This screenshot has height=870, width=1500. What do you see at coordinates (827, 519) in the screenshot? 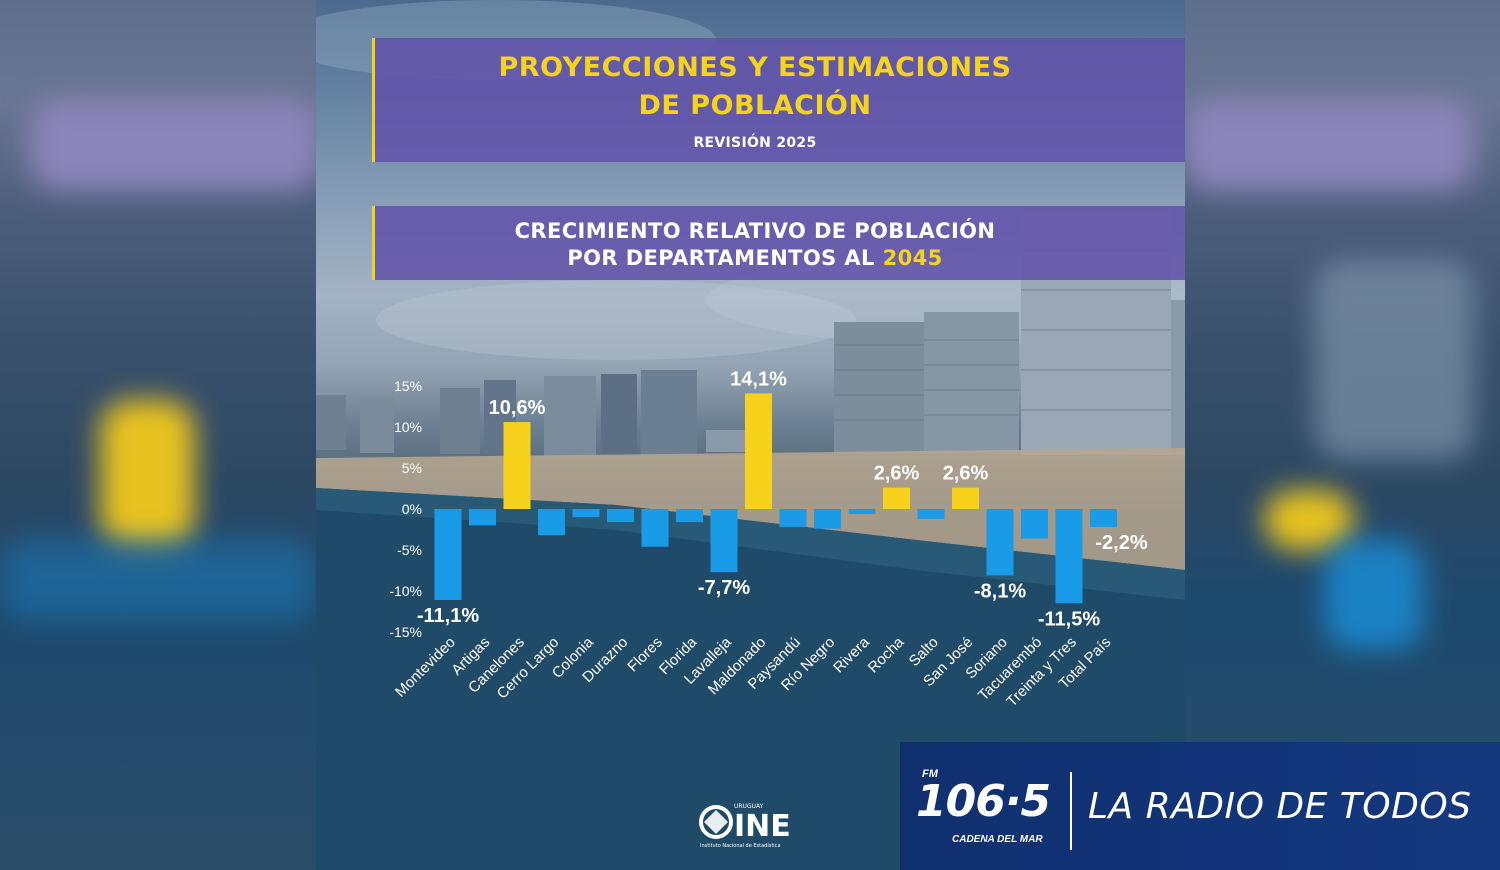
I see `bar-río-negro` at bounding box center [827, 519].